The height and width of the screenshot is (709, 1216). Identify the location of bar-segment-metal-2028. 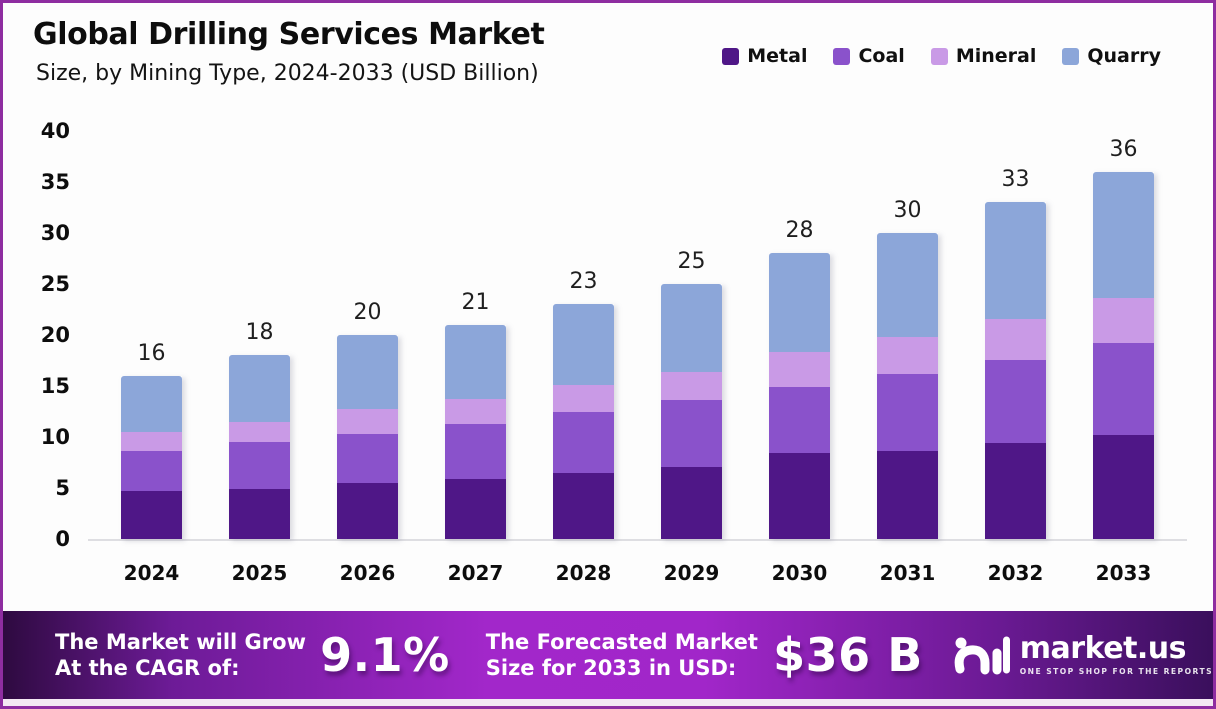
(583, 505).